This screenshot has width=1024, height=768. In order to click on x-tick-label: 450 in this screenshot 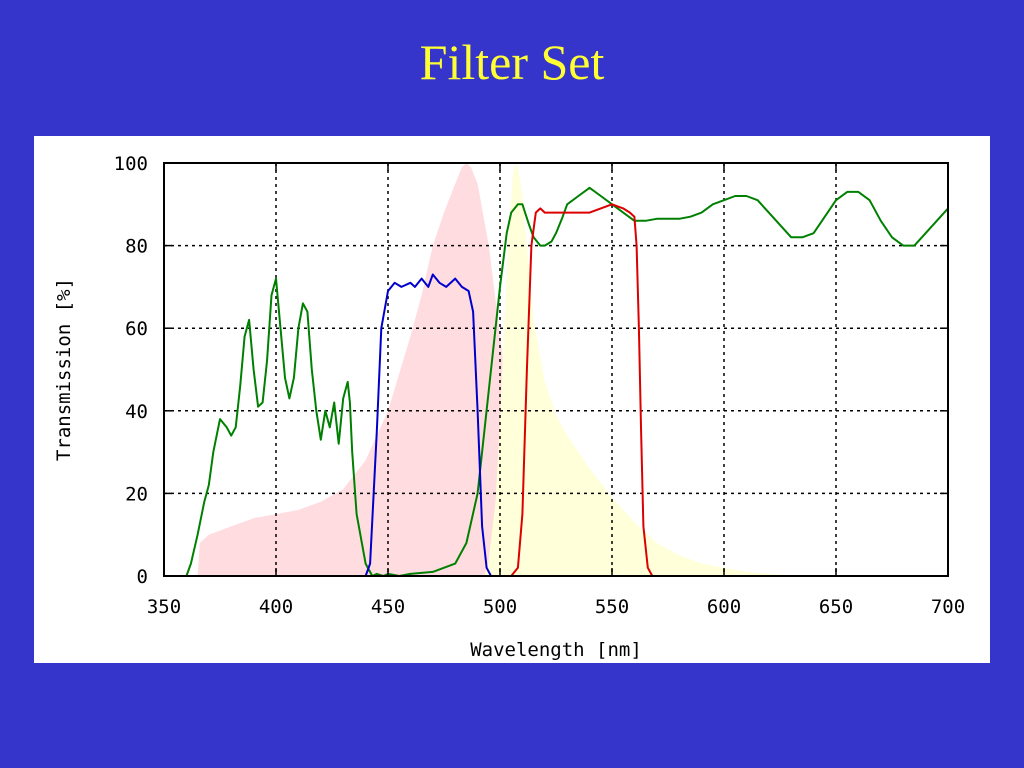, I will do `click(388, 607)`.